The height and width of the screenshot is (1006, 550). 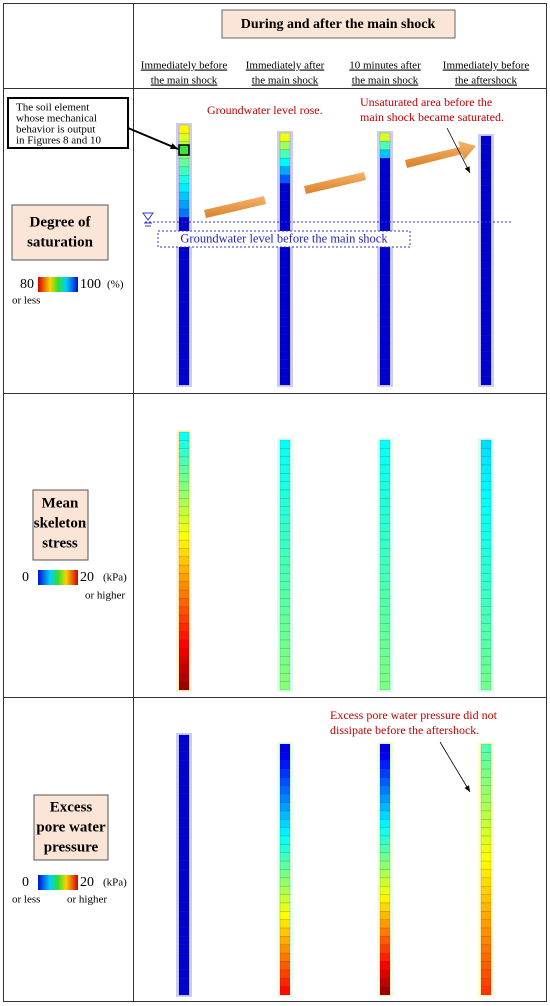 What do you see at coordinates (52, 108) in the screenshot?
I see `soil-element-text: The soil element` at bounding box center [52, 108].